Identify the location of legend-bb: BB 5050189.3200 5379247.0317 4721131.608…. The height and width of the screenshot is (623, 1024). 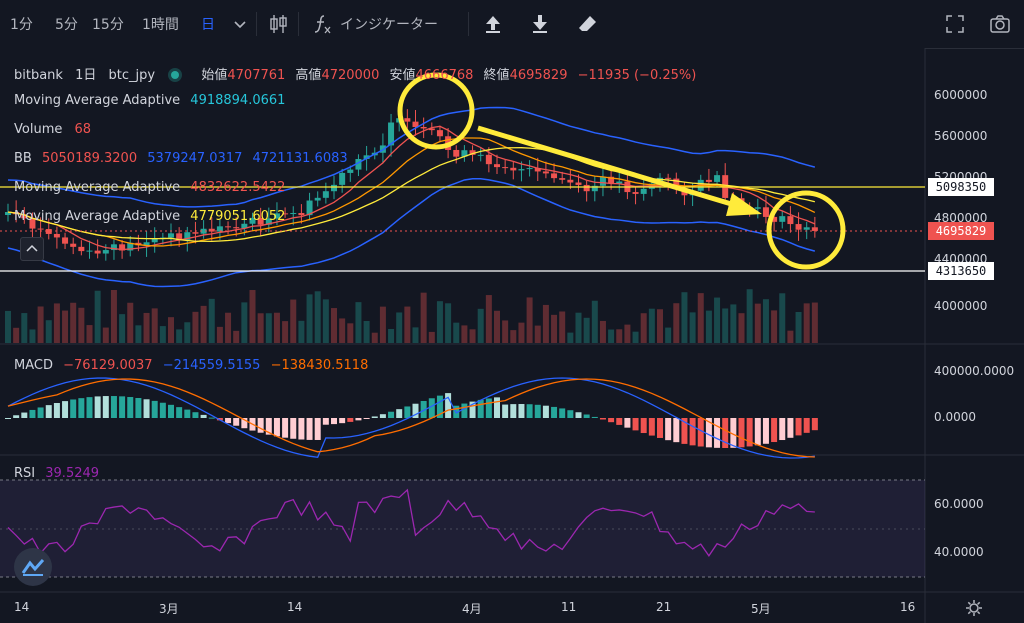
(181, 158).